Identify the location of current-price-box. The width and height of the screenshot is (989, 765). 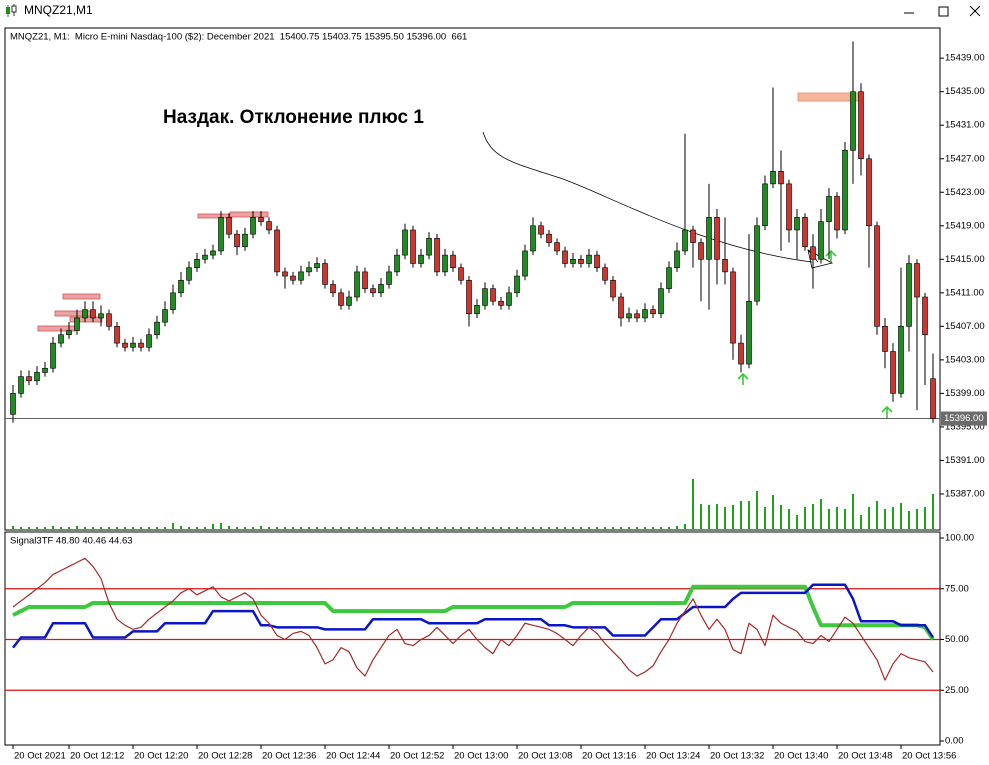
(964, 418).